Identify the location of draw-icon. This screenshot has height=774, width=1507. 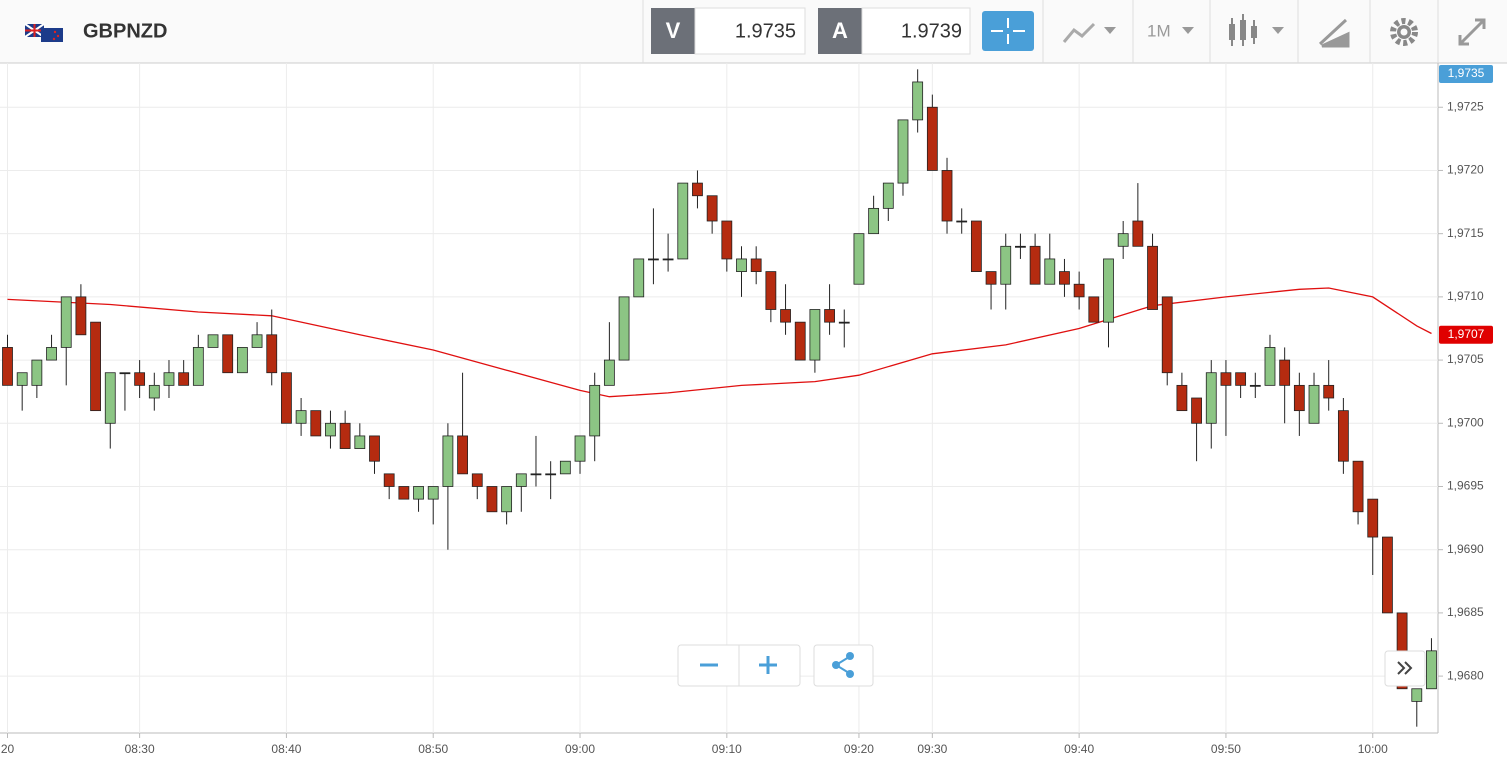
(1334, 33).